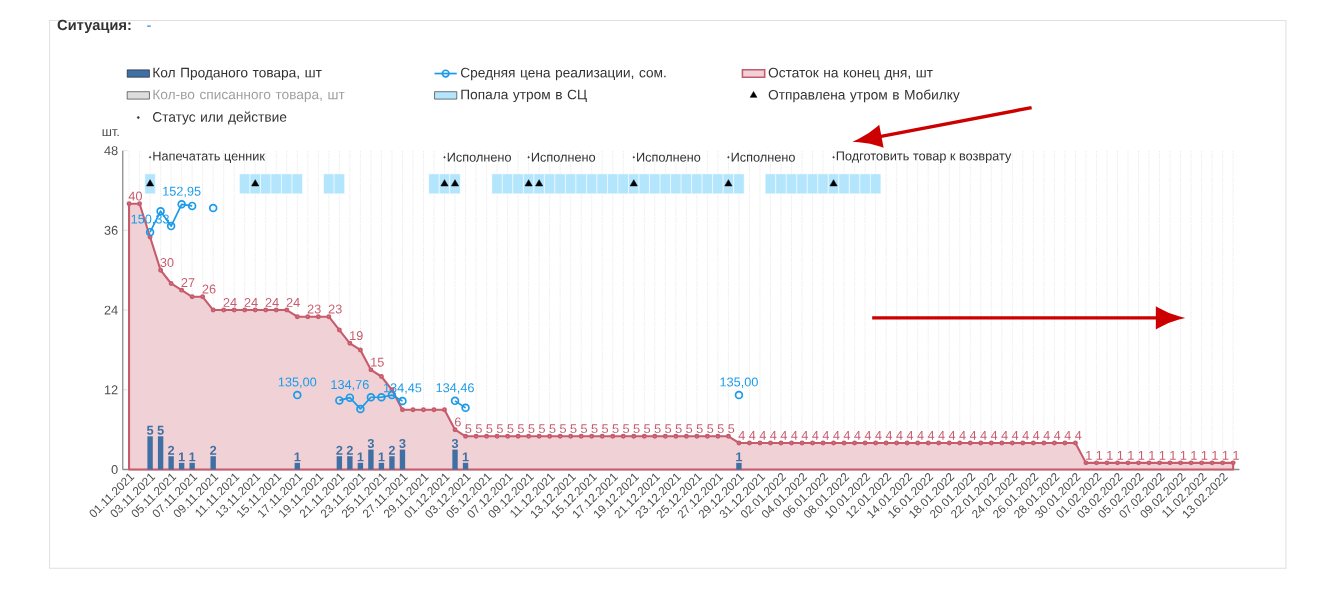  What do you see at coordinates (356, 335) in the screenshot?
I see `data-label: 19` at bounding box center [356, 335].